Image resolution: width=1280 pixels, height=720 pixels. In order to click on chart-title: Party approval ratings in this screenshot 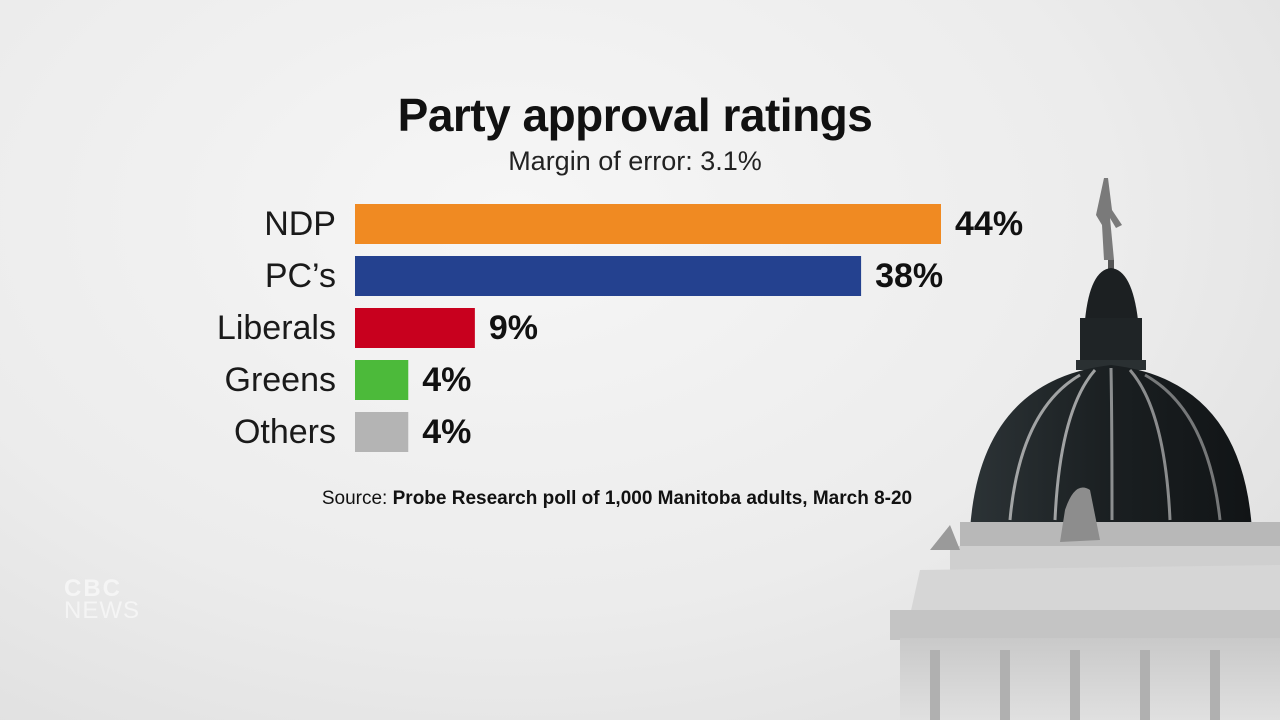, I will do `click(635, 115)`.